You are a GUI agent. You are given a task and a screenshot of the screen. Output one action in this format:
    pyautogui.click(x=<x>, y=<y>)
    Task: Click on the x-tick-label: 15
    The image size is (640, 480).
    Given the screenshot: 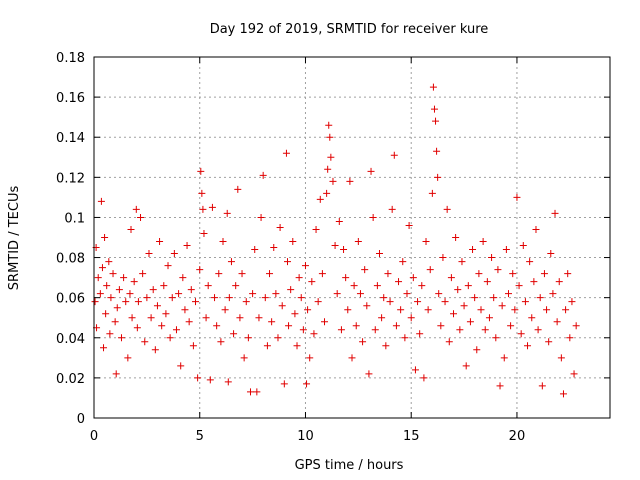 What is the action you would take?
    pyautogui.click(x=411, y=436)
    